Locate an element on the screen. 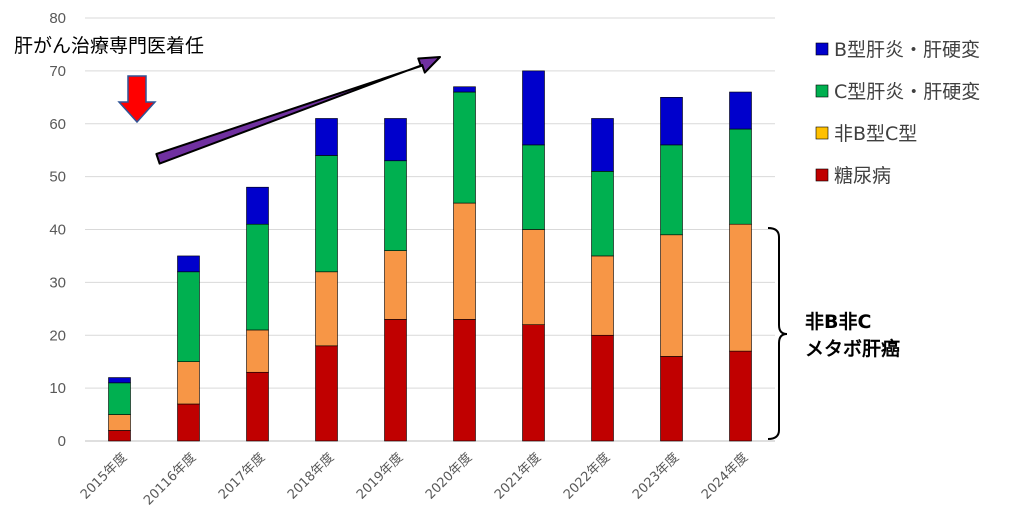 The width and height of the screenshot is (1029, 521). x-tick-label: 2019年度 is located at coordinates (379, 476).